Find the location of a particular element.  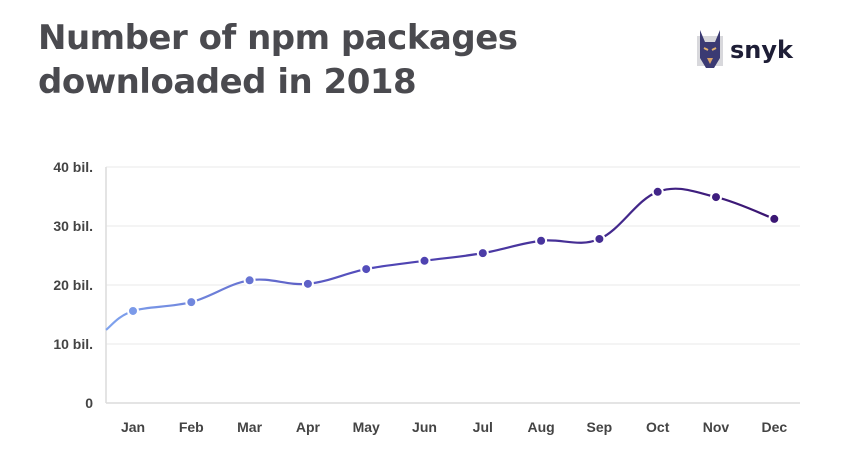

data-point-nov is located at coordinates (716, 197).